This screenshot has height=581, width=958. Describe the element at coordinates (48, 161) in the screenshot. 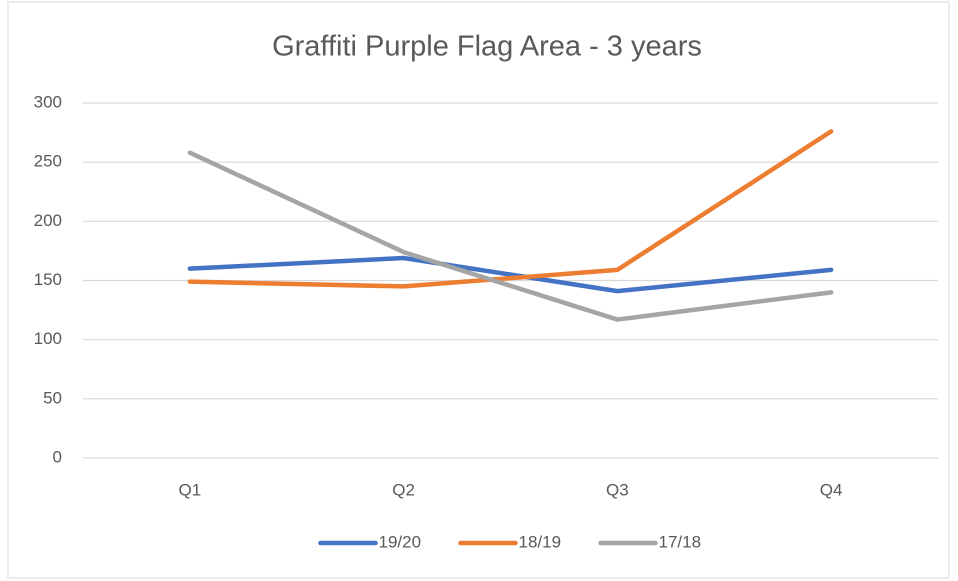

I see `y-tick-label: 250` at that location.